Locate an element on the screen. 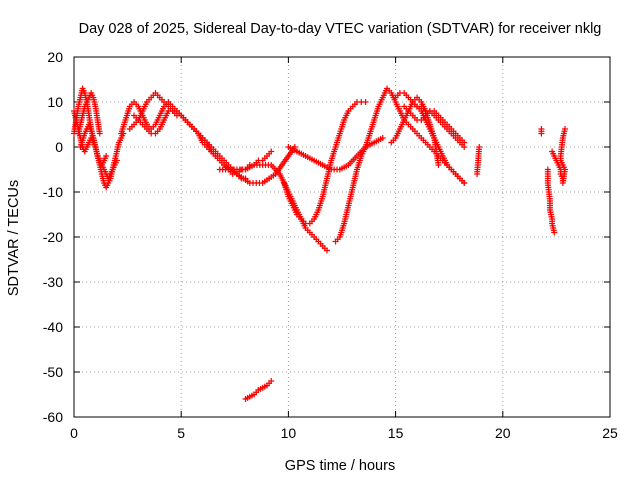 This screenshot has height=480, width=640. x-tick-label: 15 is located at coordinates (396, 433).